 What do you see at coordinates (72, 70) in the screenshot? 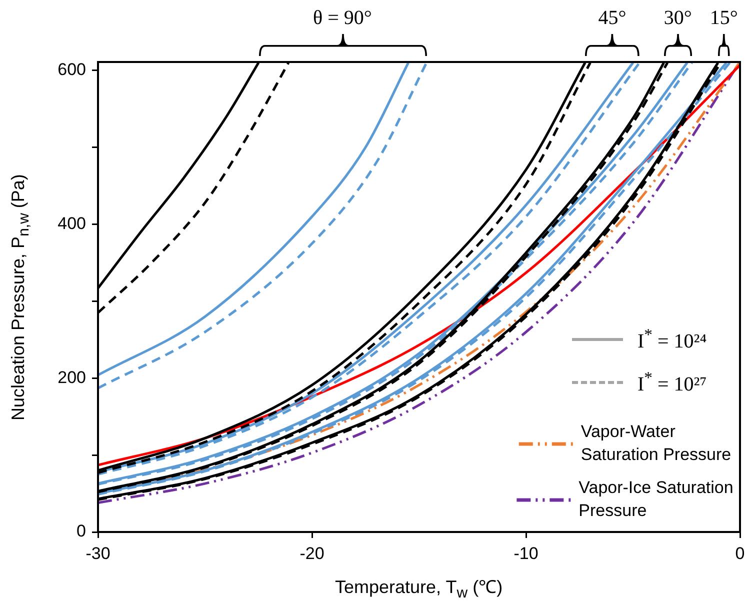
I see `y-tick-label: 600` at bounding box center [72, 70].